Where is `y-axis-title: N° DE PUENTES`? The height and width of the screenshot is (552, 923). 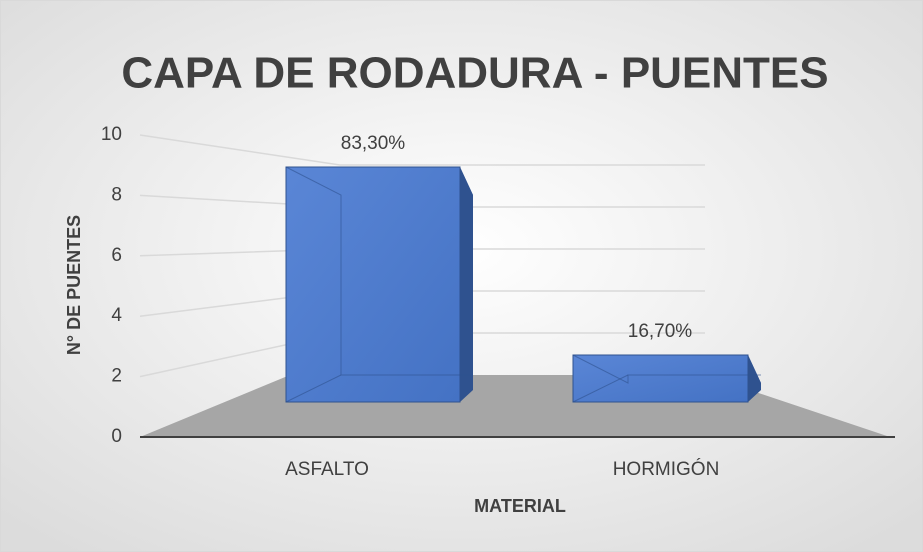 y-axis-title: N° DE PUENTES is located at coordinates (74, 285).